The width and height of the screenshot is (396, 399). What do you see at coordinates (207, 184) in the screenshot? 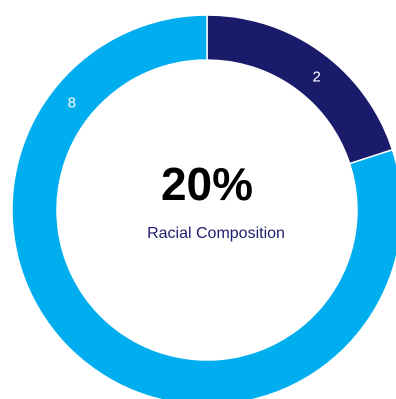
I see `center-percentage: 20%` at bounding box center [207, 184].